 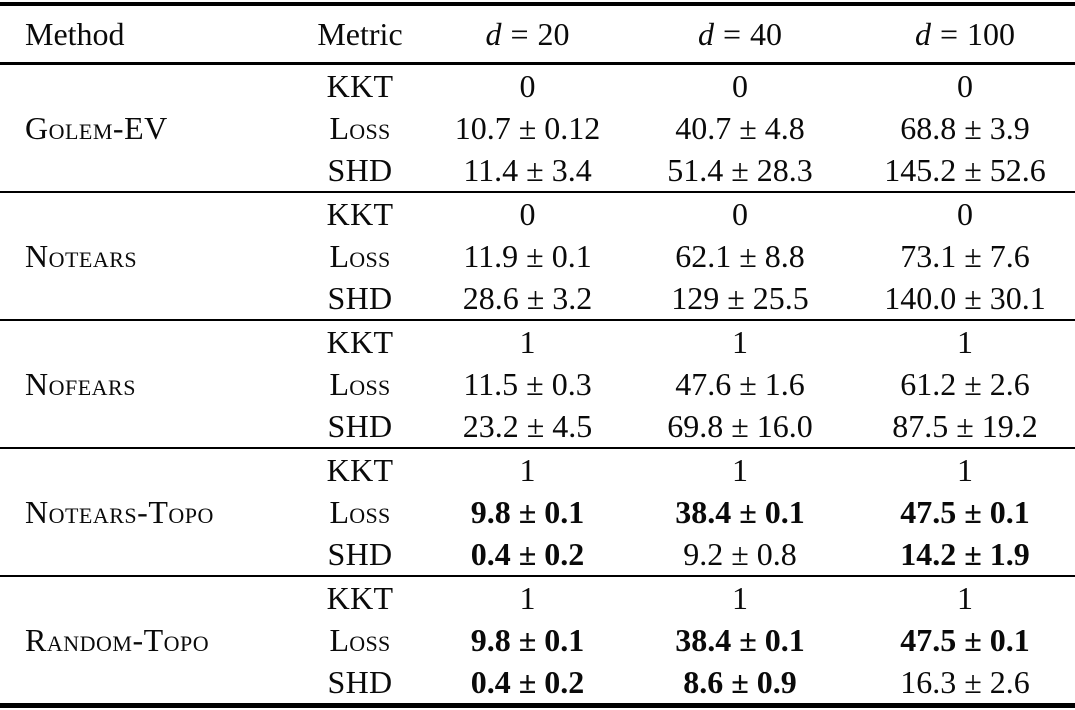 I want to click on table-row: SHD 0.4 ± 0.2 9.2 ± 0.8 14.2 ± 1.9, so click(x=537, y=554).